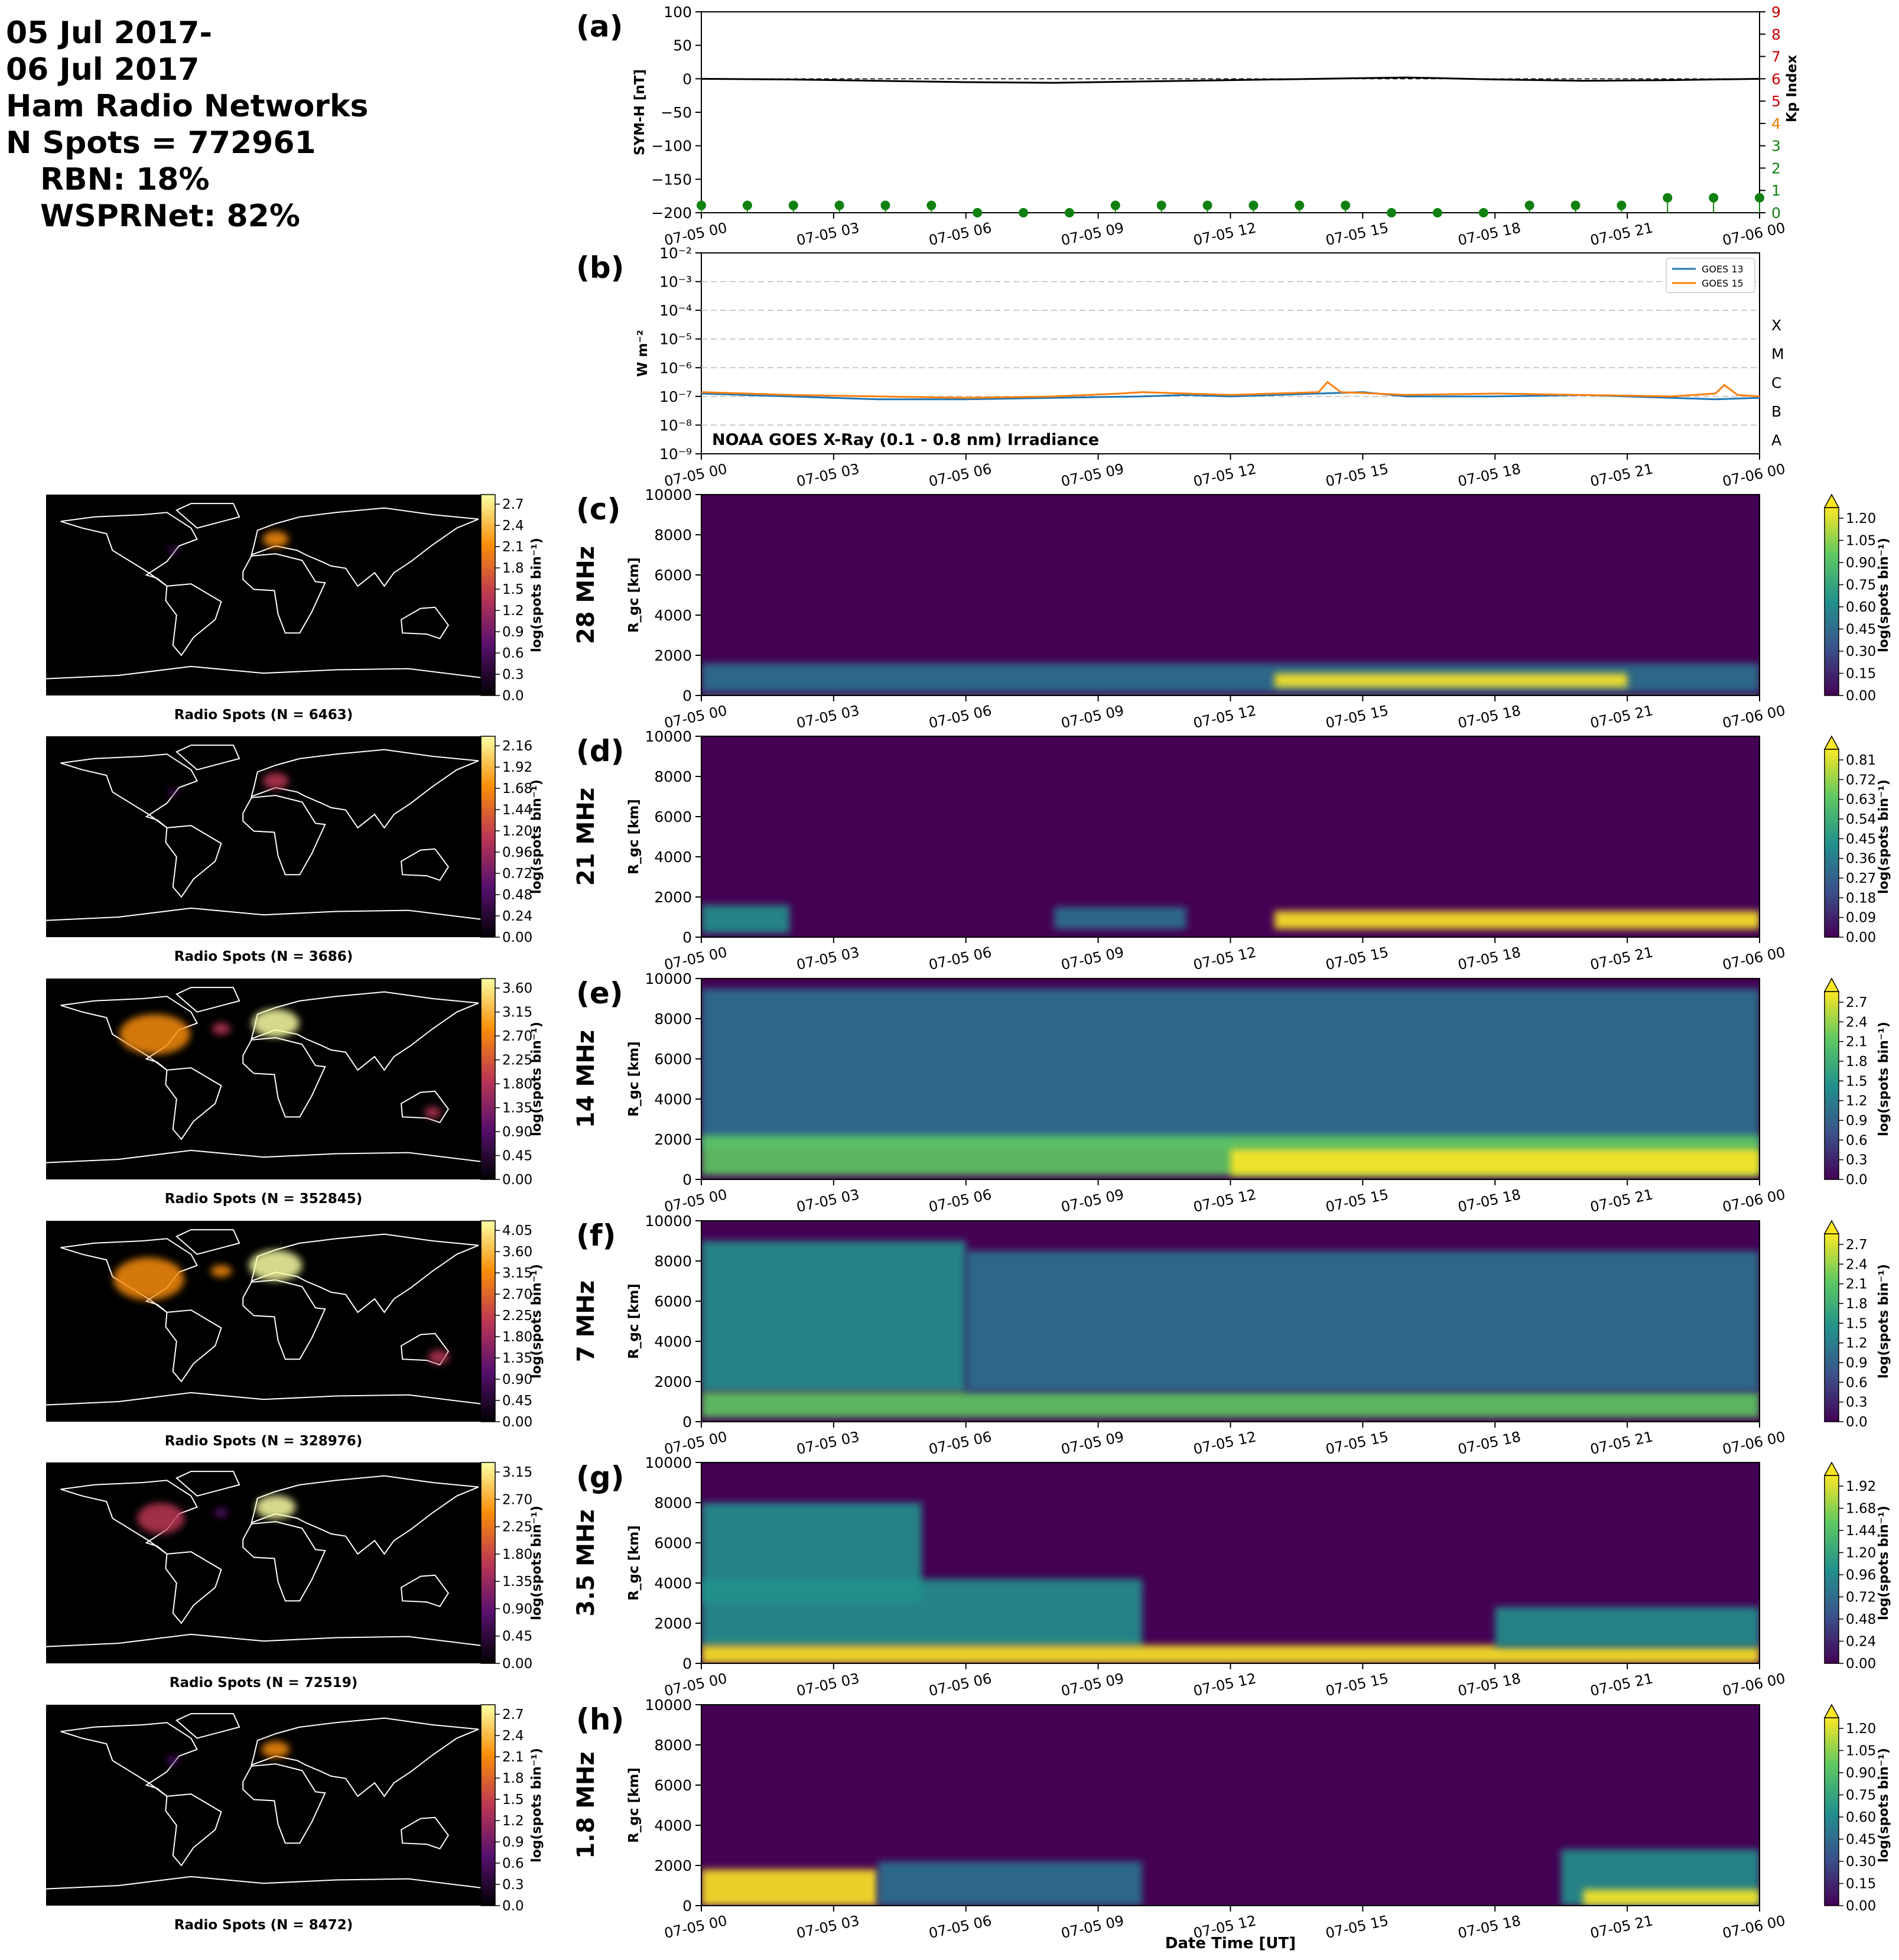  What do you see at coordinates (513, 674) in the screenshot?
I see `map-cbar-tick-label: 0.3` at bounding box center [513, 674].